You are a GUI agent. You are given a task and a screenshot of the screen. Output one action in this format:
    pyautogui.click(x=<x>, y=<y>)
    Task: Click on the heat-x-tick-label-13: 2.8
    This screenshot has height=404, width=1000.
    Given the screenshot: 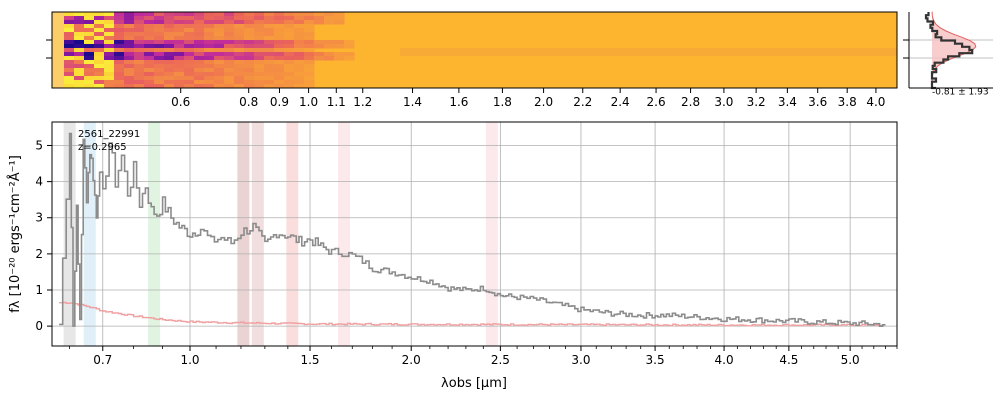 What is the action you would take?
    pyautogui.click(x=690, y=102)
    